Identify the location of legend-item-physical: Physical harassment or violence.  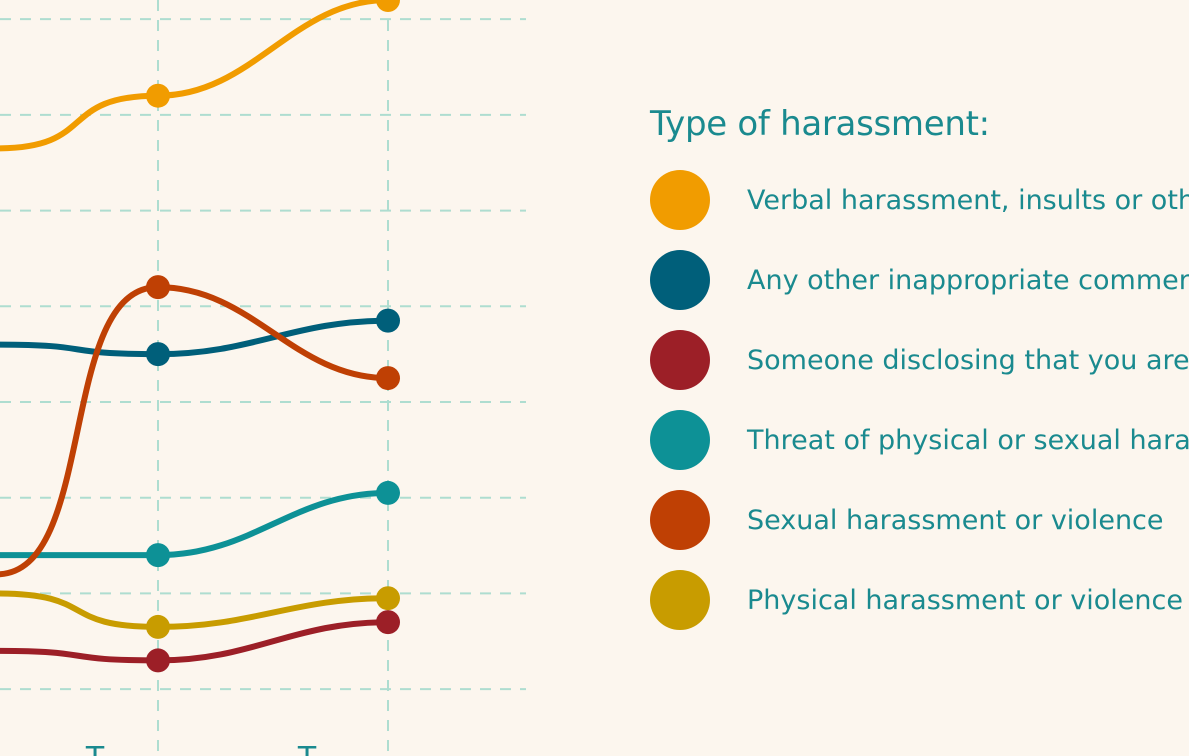
(919, 600).